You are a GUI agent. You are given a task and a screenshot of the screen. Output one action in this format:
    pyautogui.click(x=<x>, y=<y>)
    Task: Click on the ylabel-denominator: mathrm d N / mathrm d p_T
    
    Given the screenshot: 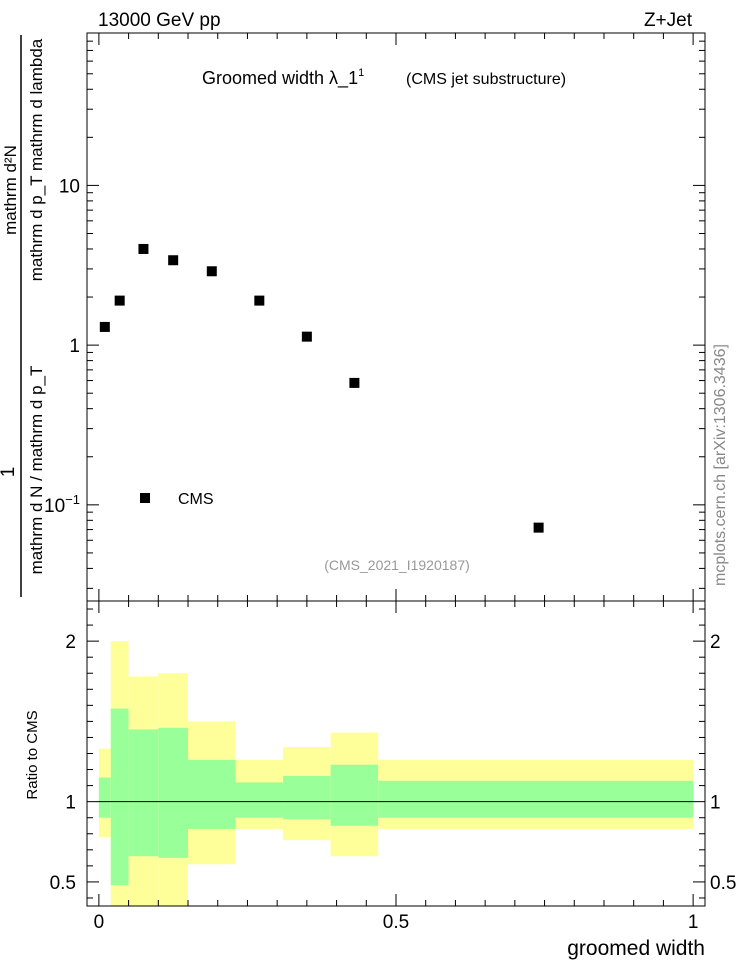 What is the action you would take?
    pyautogui.click(x=36, y=470)
    